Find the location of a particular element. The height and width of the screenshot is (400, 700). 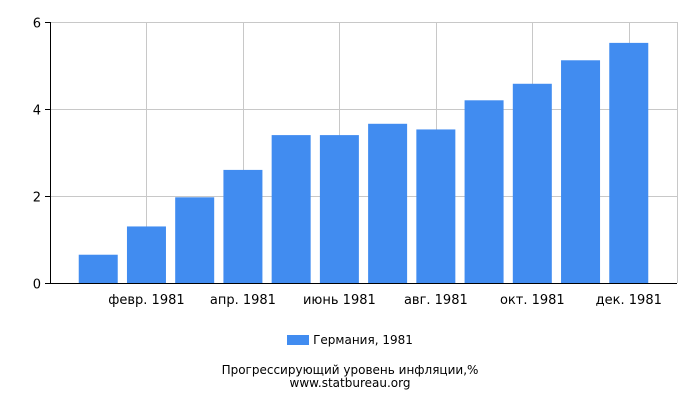

x-tick-label: апр. 1981 is located at coordinates (243, 300).